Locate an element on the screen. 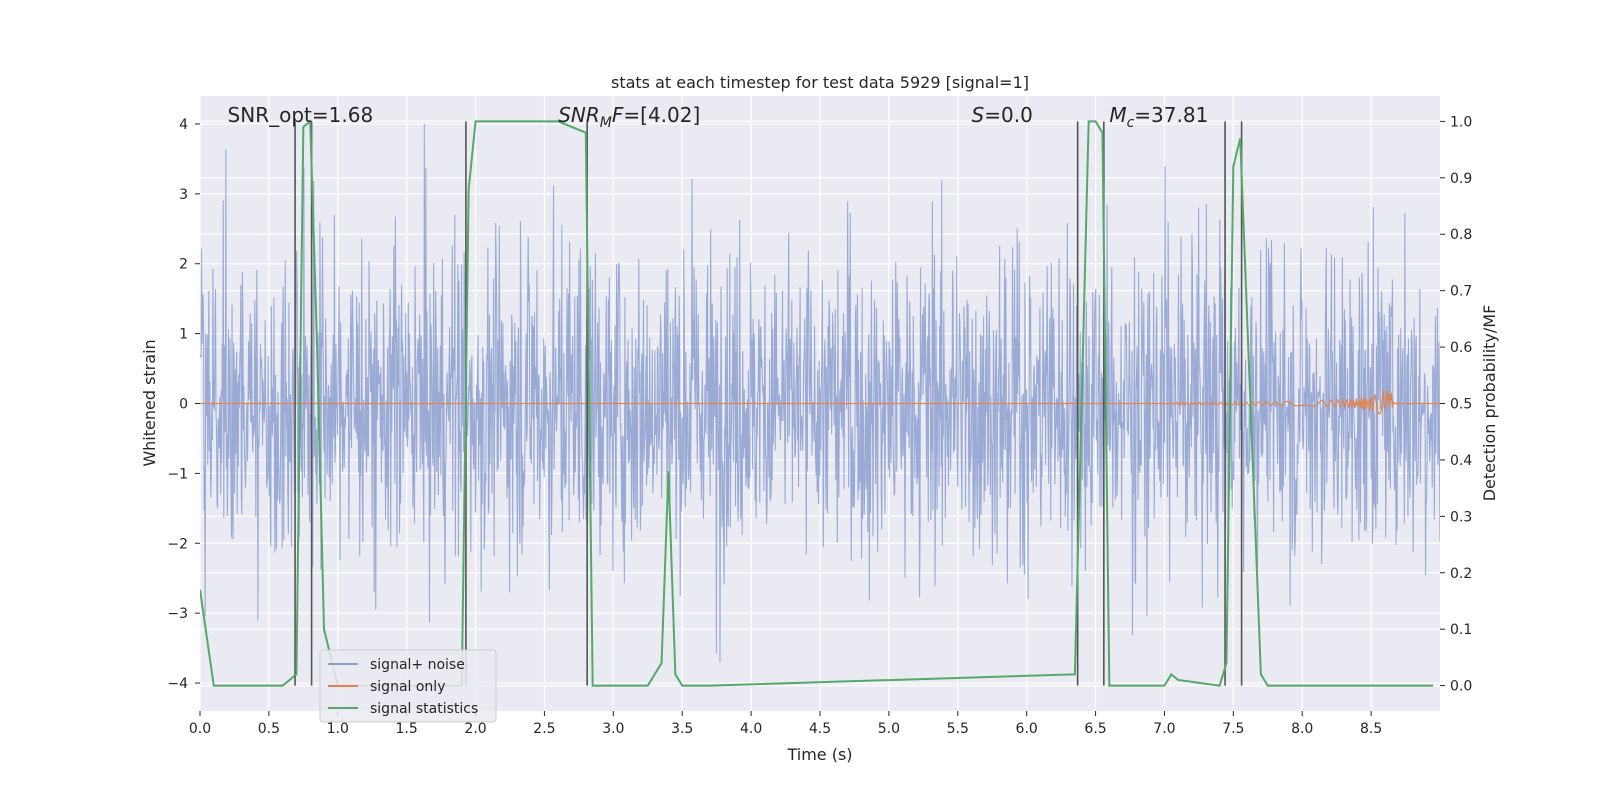 This screenshot has width=1600, height=800. right-axis-ticks: 1.0 0.9 0.8 0.7 0.6 0.5 0.4 0.3 0.2 0.1 0.0 is located at coordinates (1456, 404).